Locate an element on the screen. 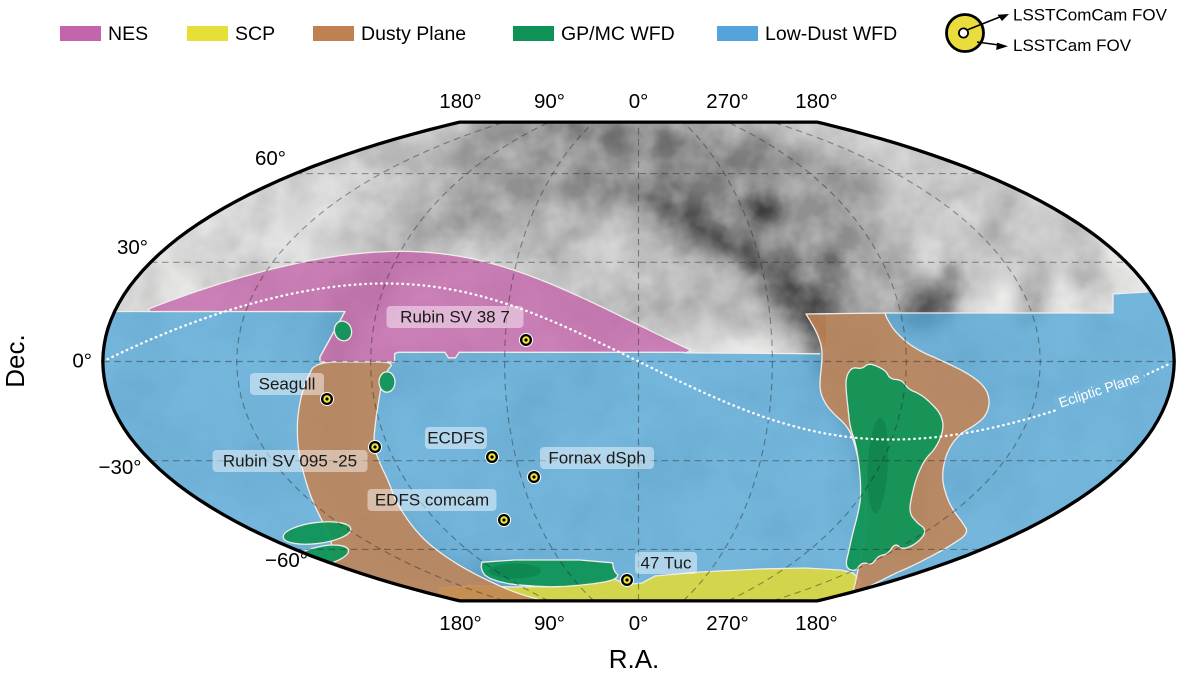 The image size is (1181, 694). svg-text: −30° is located at coordinates (120, 467).